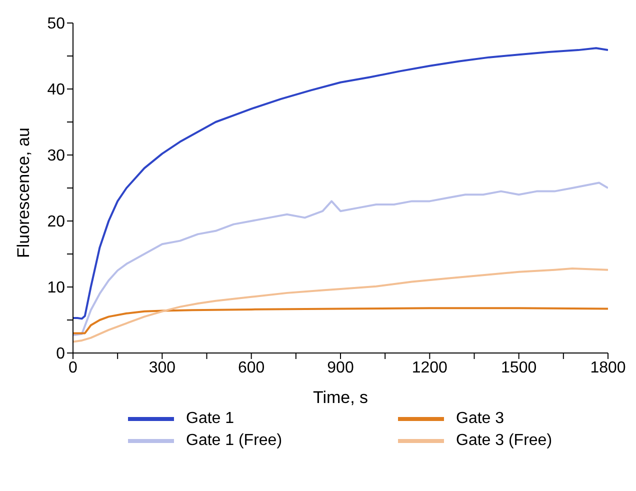 This screenshot has width=636, height=491. What do you see at coordinates (340, 397) in the screenshot?
I see `x-axis-title: Time, s` at bounding box center [340, 397].